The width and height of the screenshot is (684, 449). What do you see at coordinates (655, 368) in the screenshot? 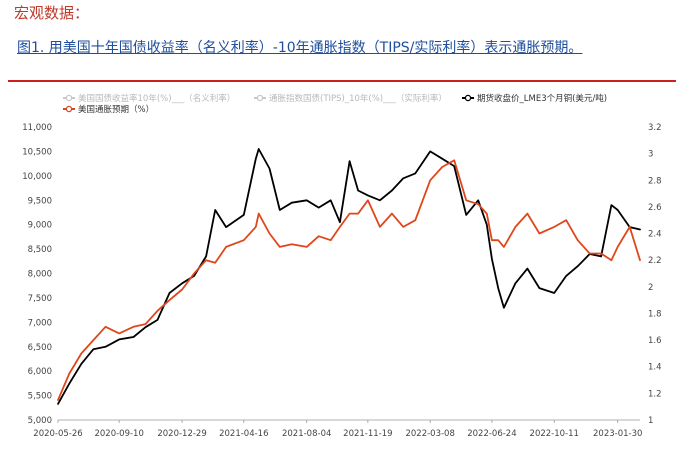
I see `y-right-tick-label: 1.4` at bounding box center [655, 368].